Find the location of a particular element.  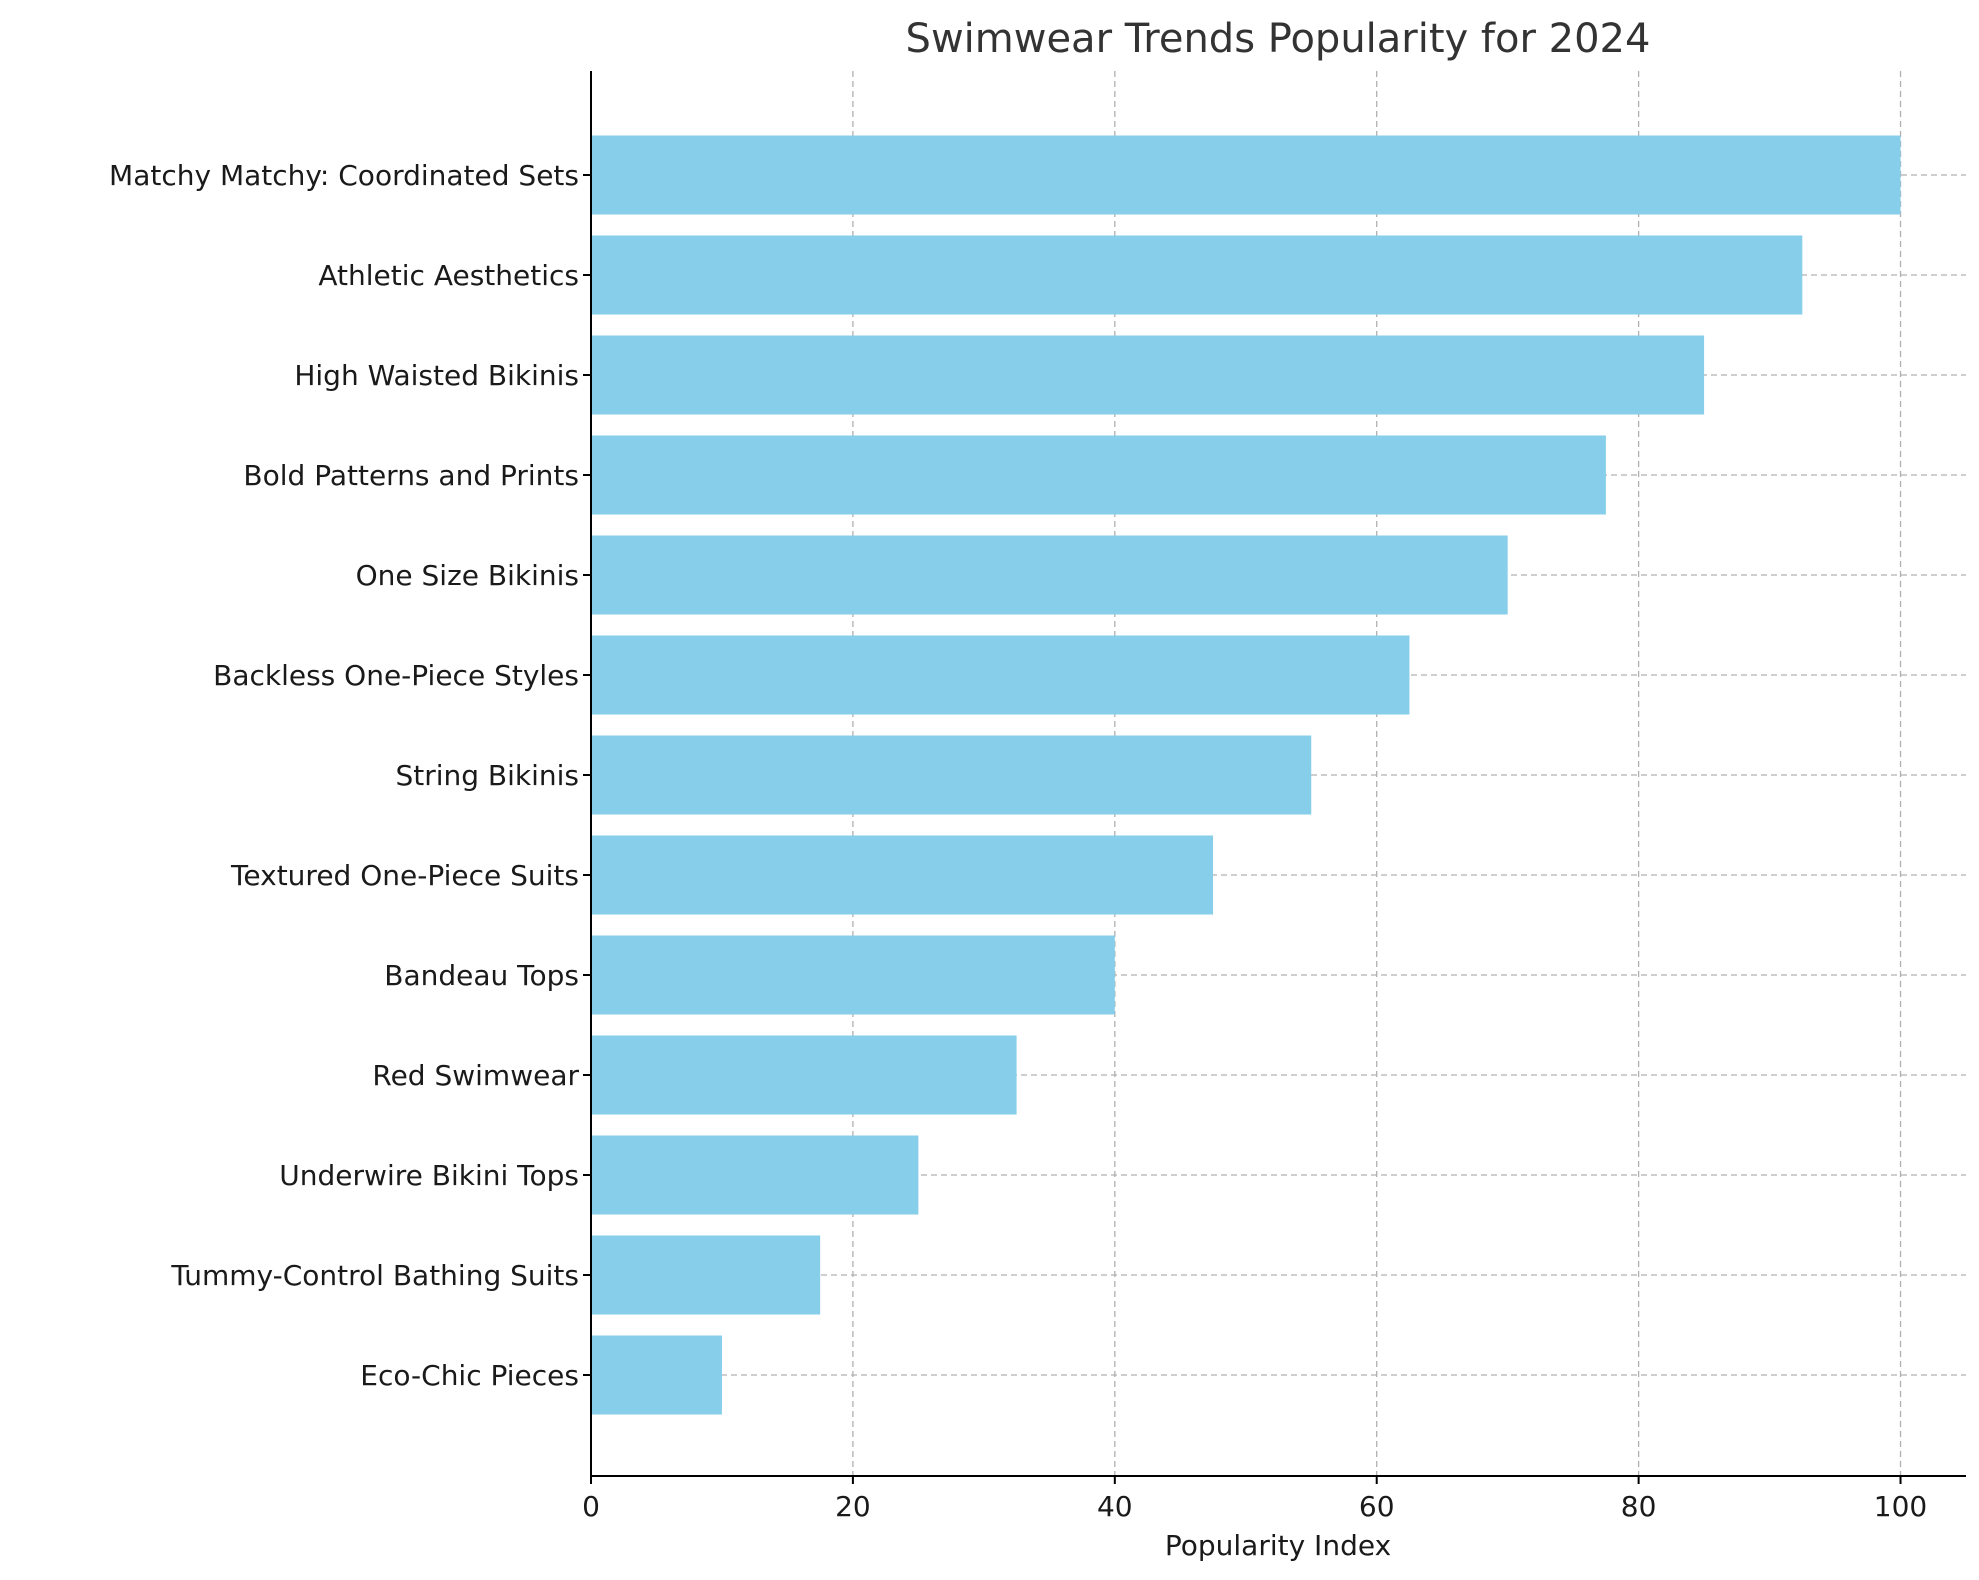

x-tick-label: 0 is located at coordinates (591, 1506).